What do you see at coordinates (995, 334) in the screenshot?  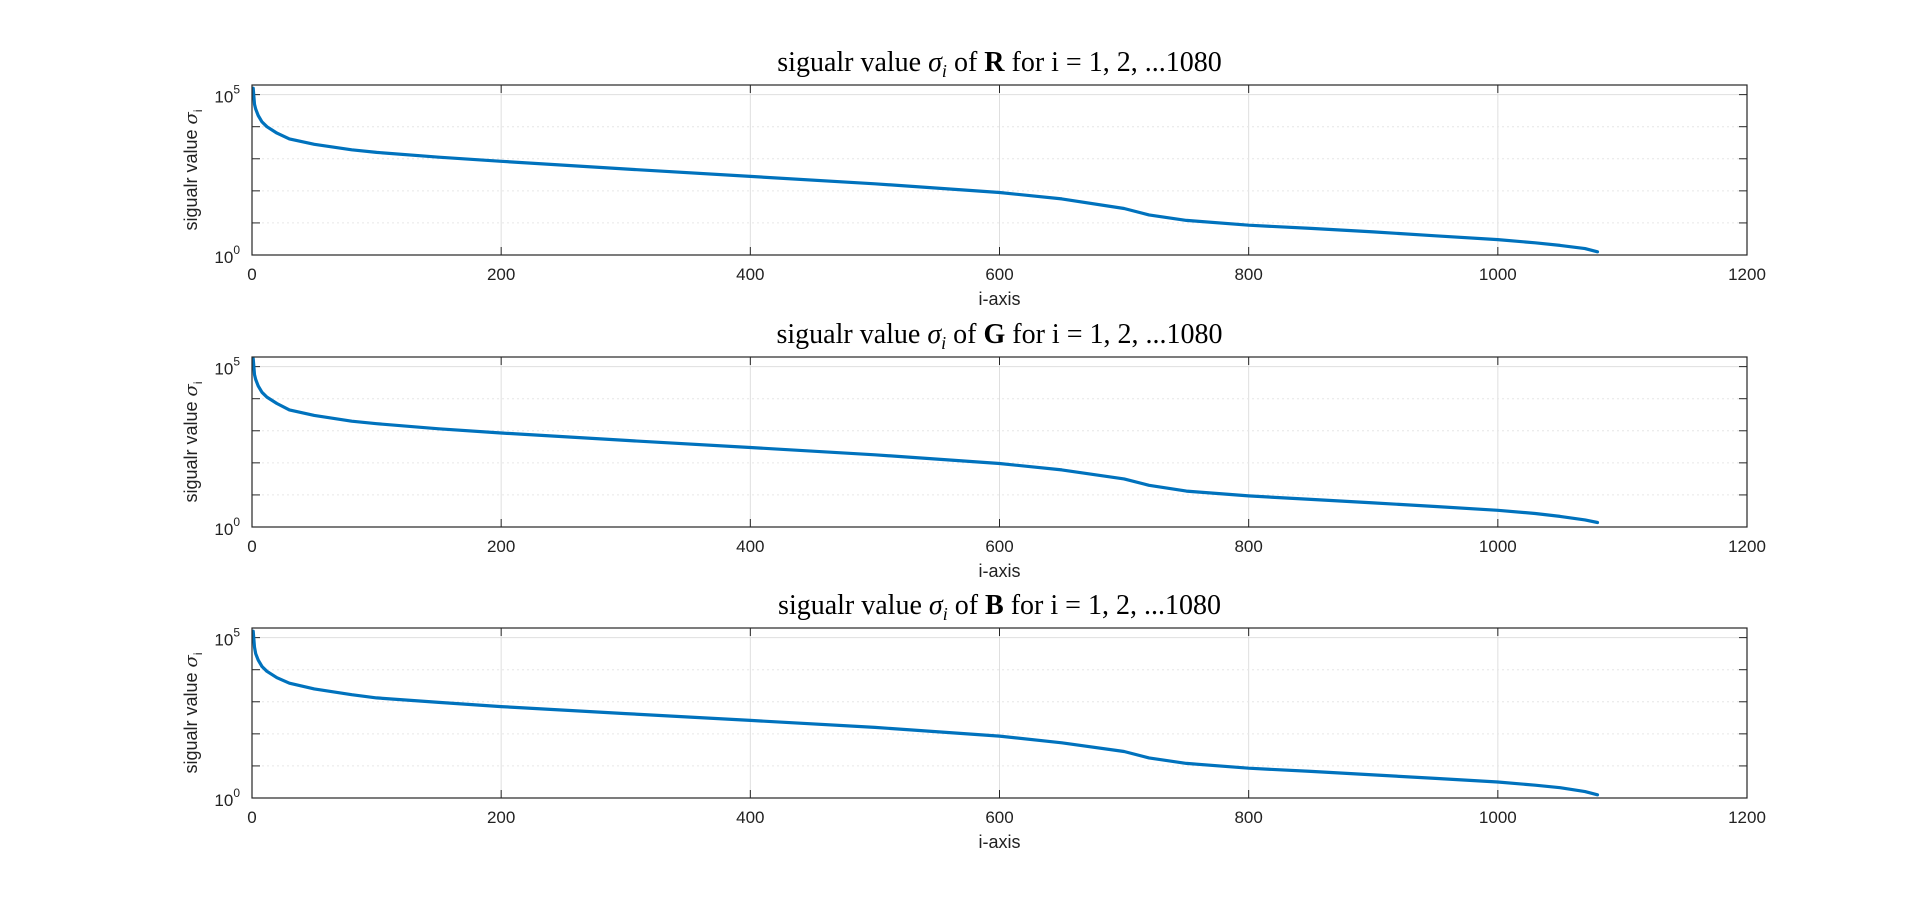 I see `title-matrix: G` at bounding box center [995, 334].